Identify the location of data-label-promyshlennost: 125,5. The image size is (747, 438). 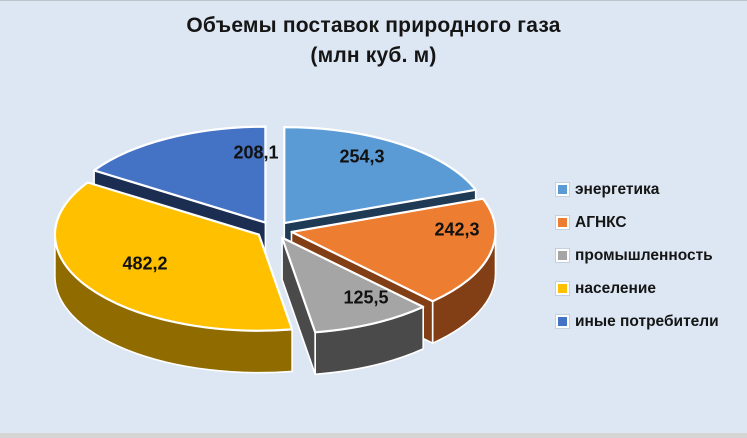
(366, 297).